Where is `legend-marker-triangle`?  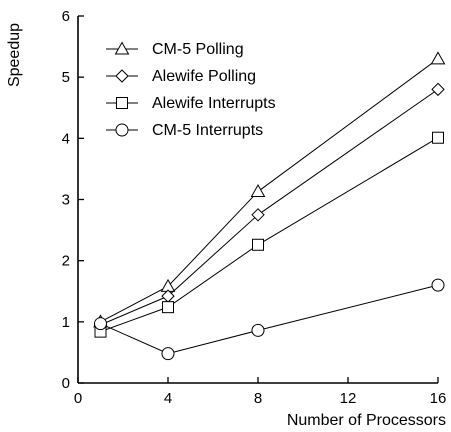
legend-marker-triangle is located at coordinates (122, 48).